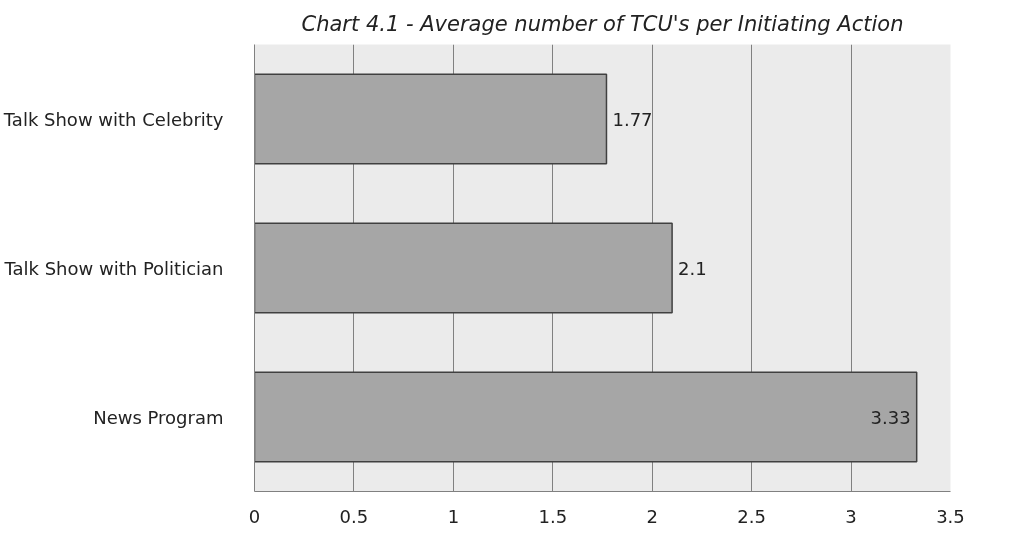 This screenshot has height=533, width=1020. I want to click on chart-title: Chart 4.1 - Average number of TCU's per Initiating Action, so click(602, 23).